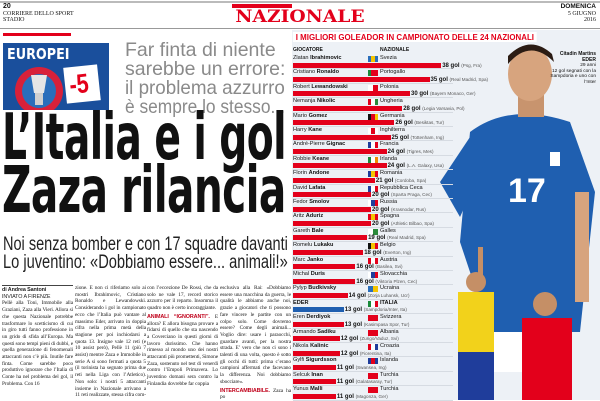 The height and width of the screenshot is (401, 600). Describe the element at coordinates (318, 317) in the screenshot. I see `player-last-name: Derdiyok` at that location.